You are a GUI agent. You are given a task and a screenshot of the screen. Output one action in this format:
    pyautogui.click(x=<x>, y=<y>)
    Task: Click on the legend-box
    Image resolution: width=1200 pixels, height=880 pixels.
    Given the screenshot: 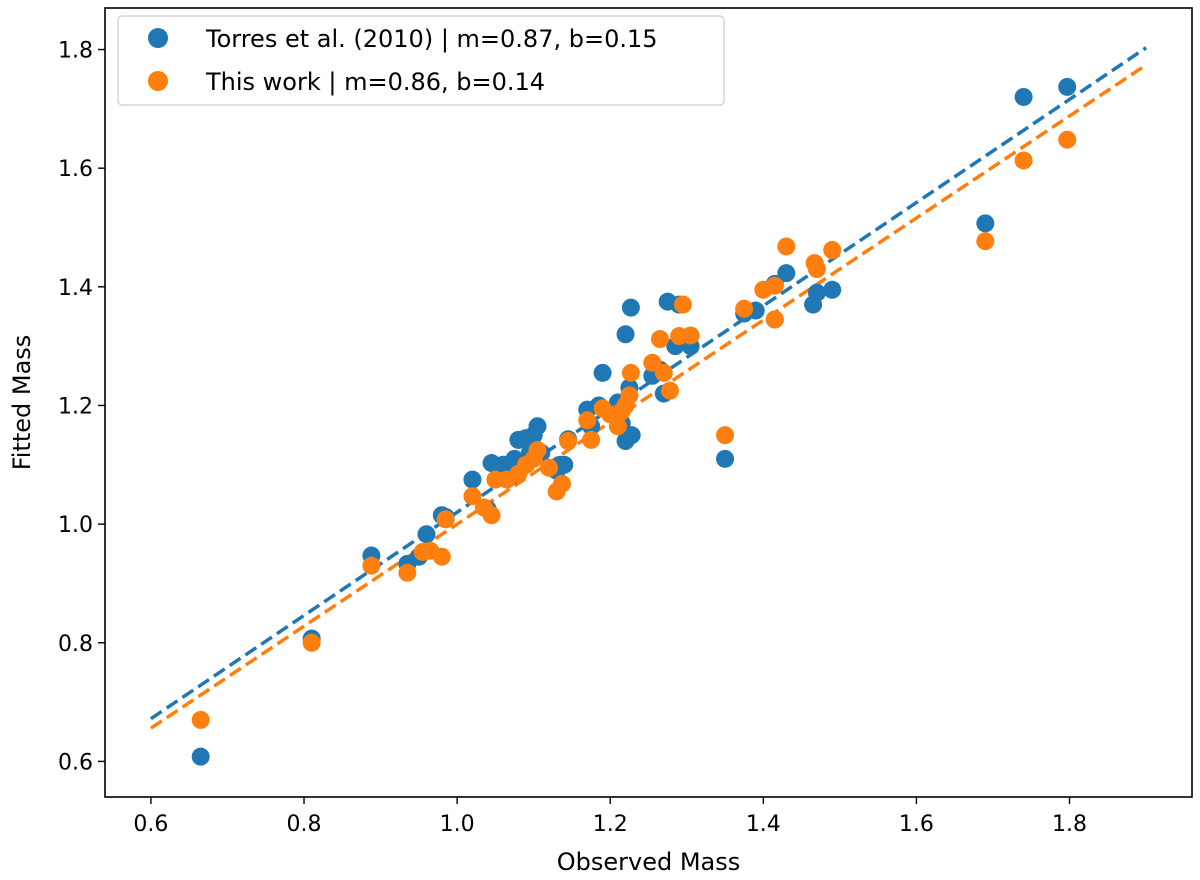 What is the action you would take?
    pyautogui.click(x=421, y=60)
    